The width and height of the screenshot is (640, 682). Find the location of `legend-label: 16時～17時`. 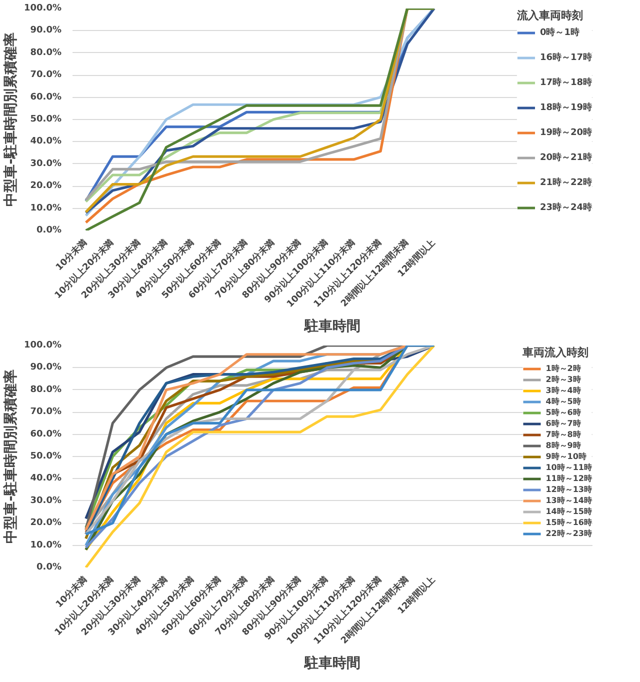

legend-label: 16時～17時 is located at coordinates (566, 57).